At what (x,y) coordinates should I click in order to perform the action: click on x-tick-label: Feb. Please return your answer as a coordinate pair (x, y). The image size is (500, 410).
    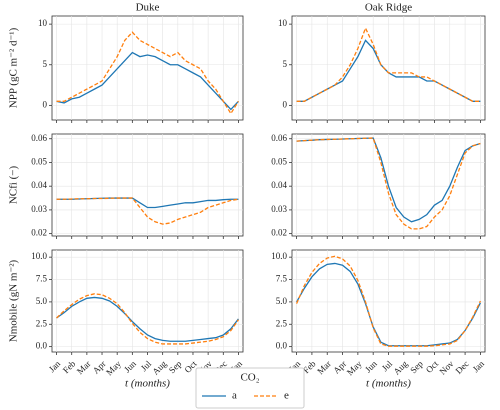
    Looking at the image, I should click on (69, 366).